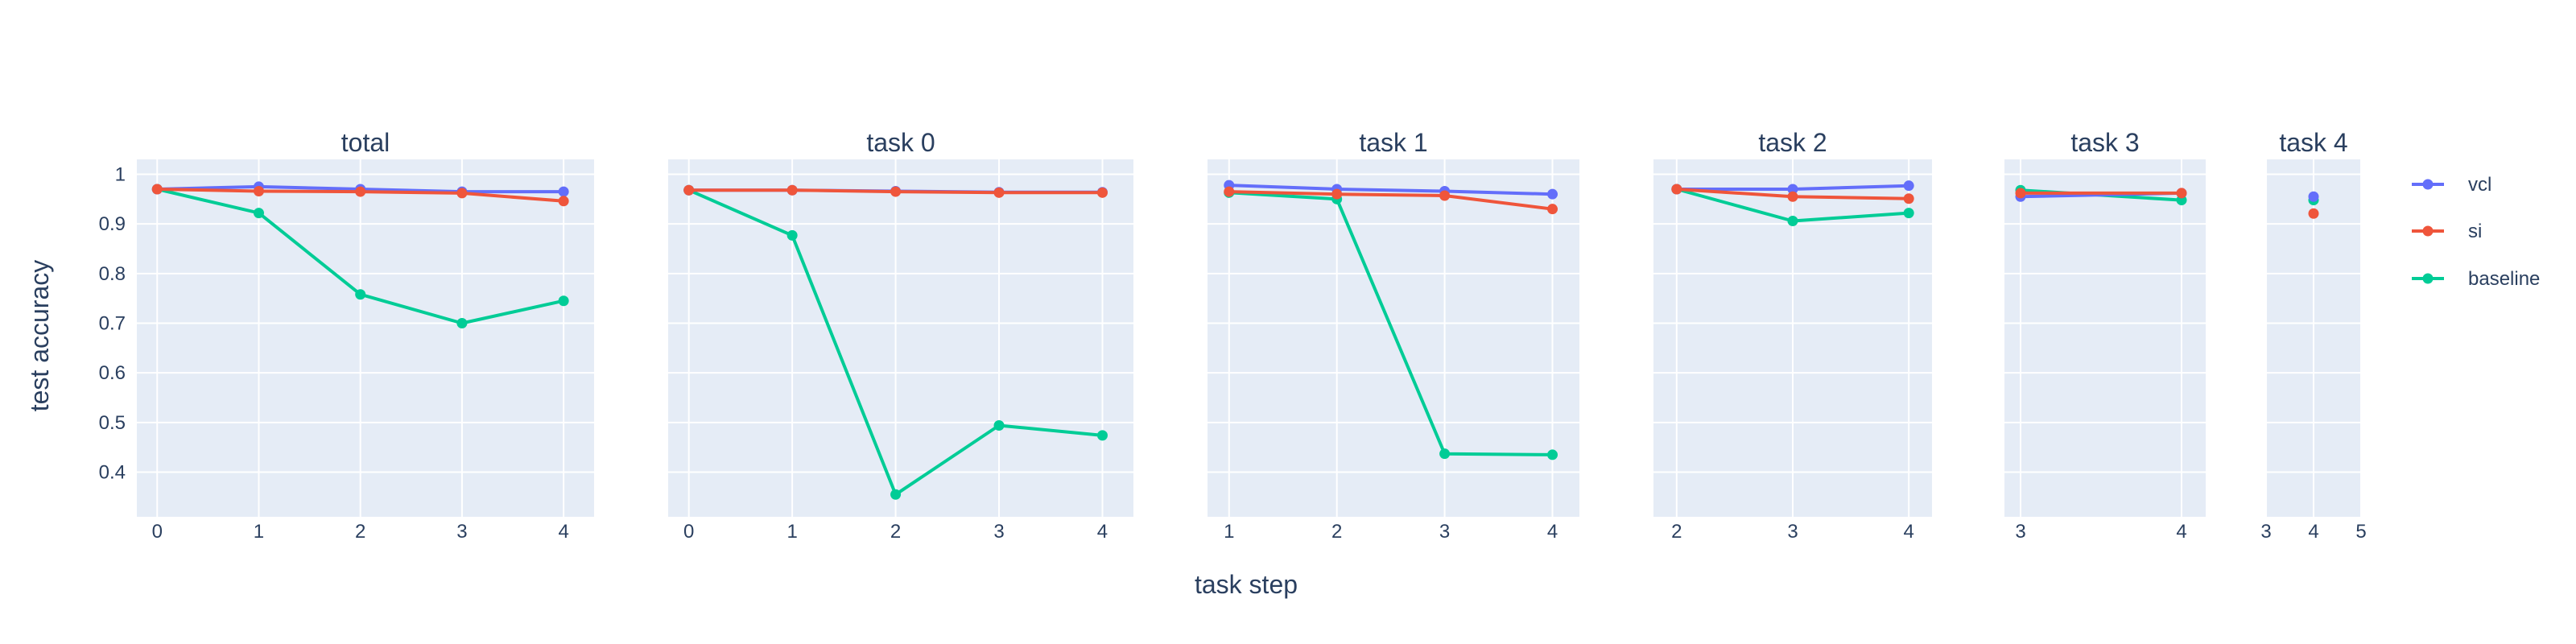 The width and height of the screenshot is (2576, 644). Describe the element at coordinates (1792, 335) in the screenshot. I see `panel-task-2: task 2 2 3 4` at that location.